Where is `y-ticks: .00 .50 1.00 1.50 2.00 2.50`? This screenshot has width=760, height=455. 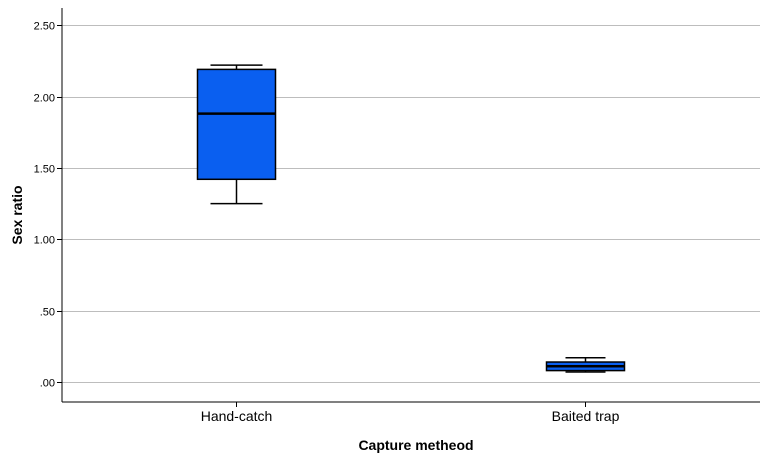
y-ticks: .00 .50 1.00 1.50 2.00 2.50 is located at coordinates (48, 205).